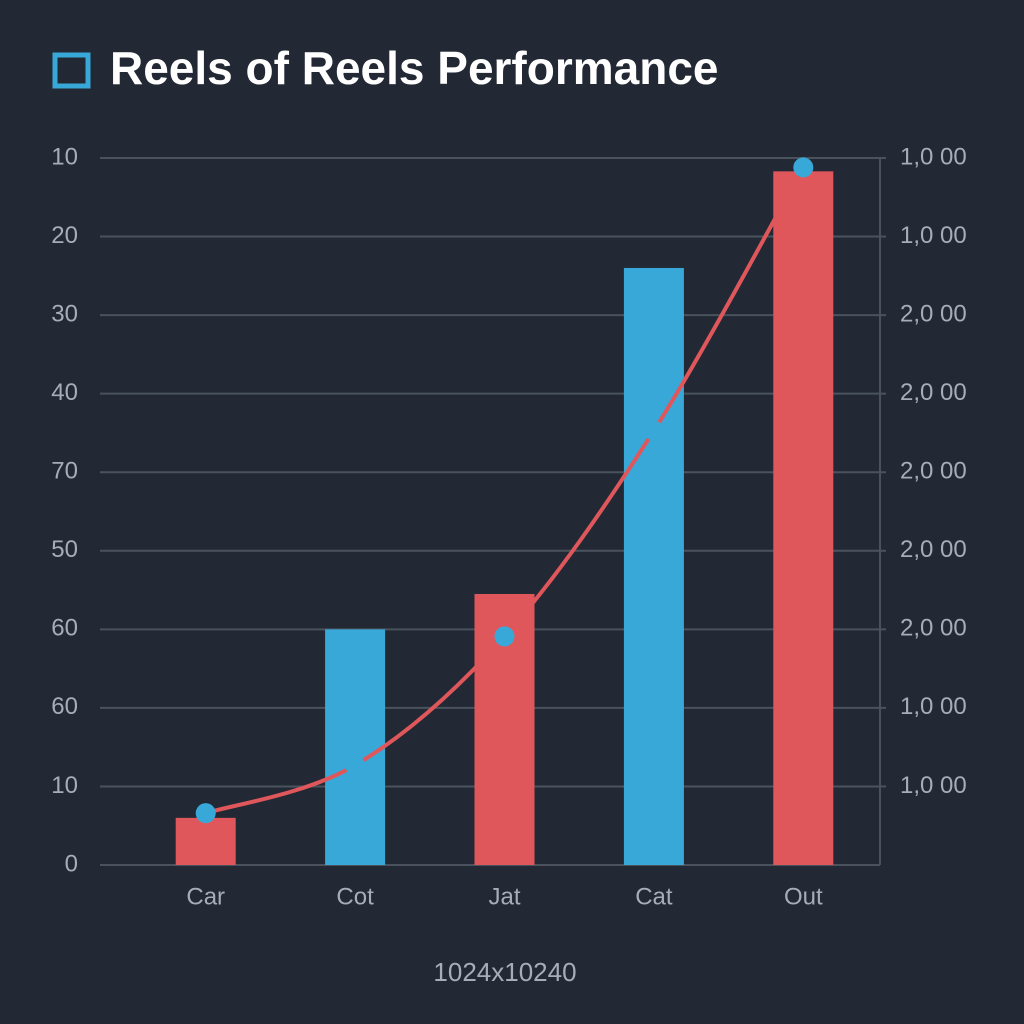 This screenshot has height=1024, width=1024. Describe the element at coordinates (64, 235) in the screenshot. I see `y-tick-label: 20` at that location.